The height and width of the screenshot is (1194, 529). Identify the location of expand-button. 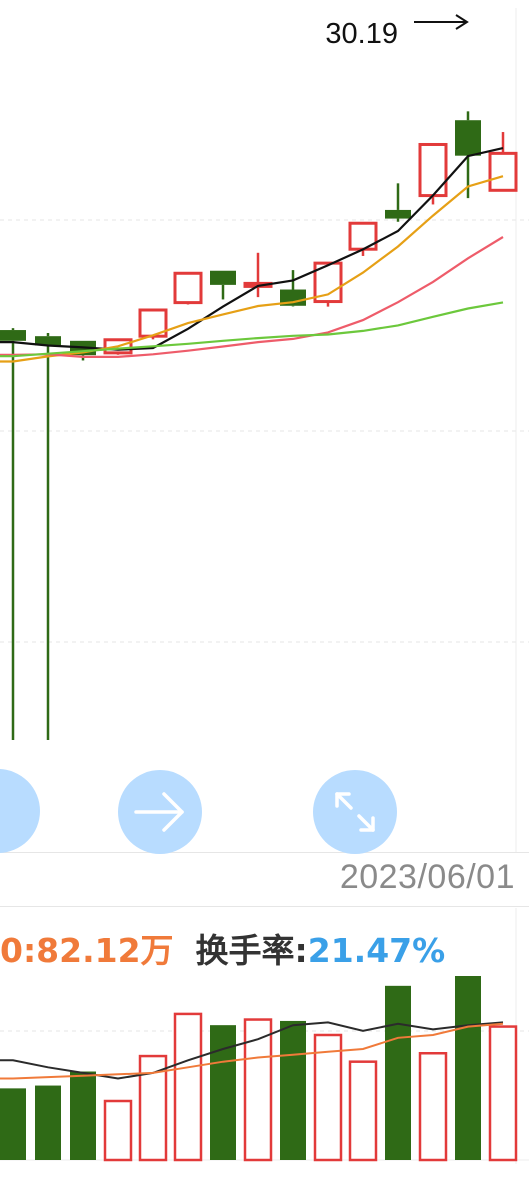
(355, 812).